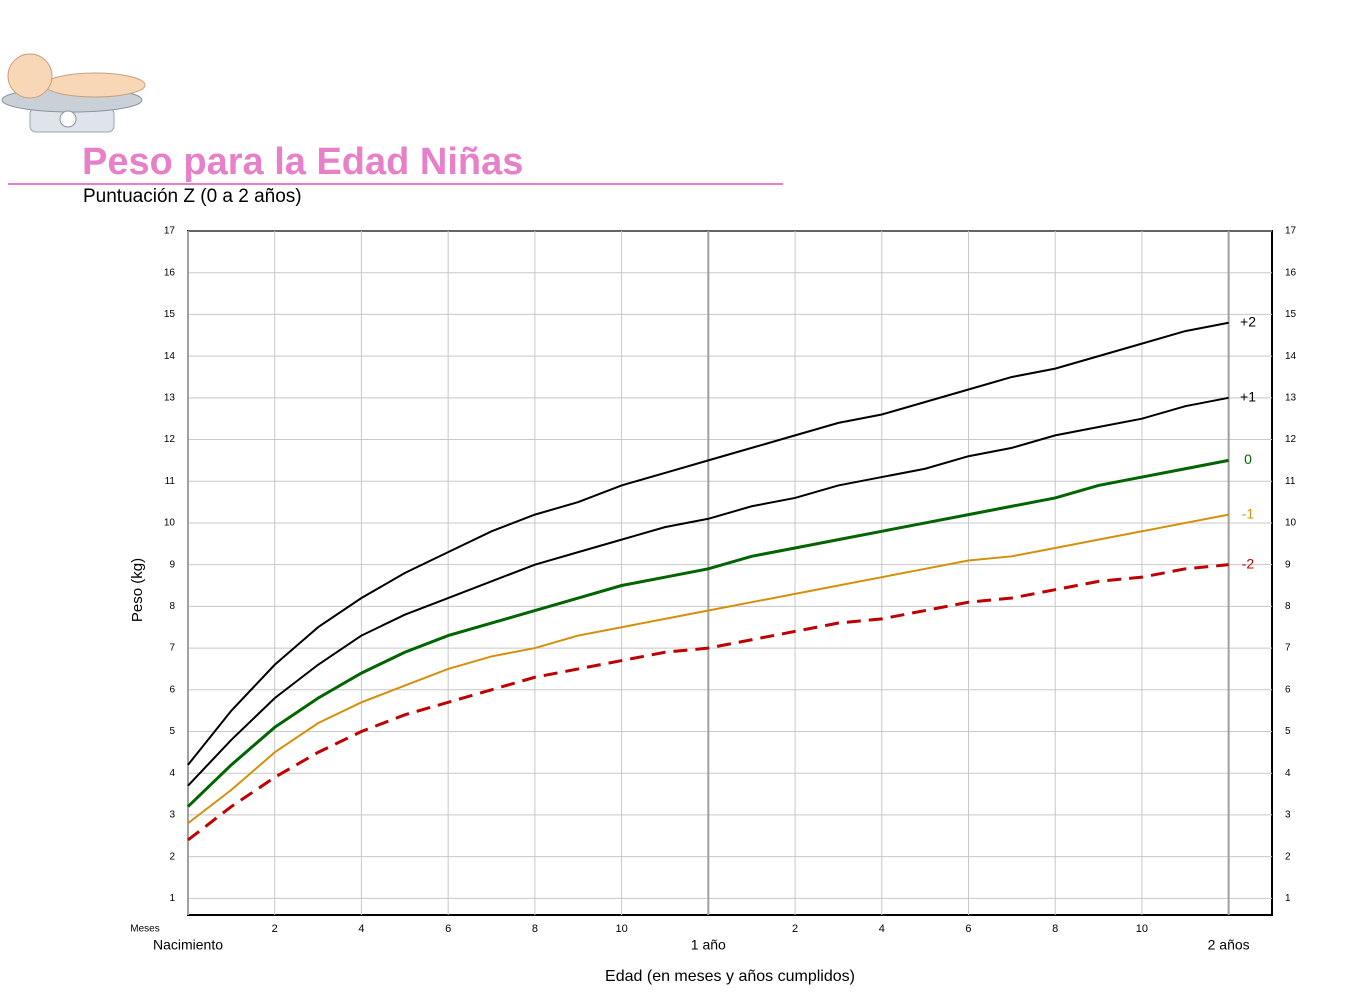  Describe the element at coordinates (170, 481) in the screenshot. I see `y-tick-label: 11` at that location.